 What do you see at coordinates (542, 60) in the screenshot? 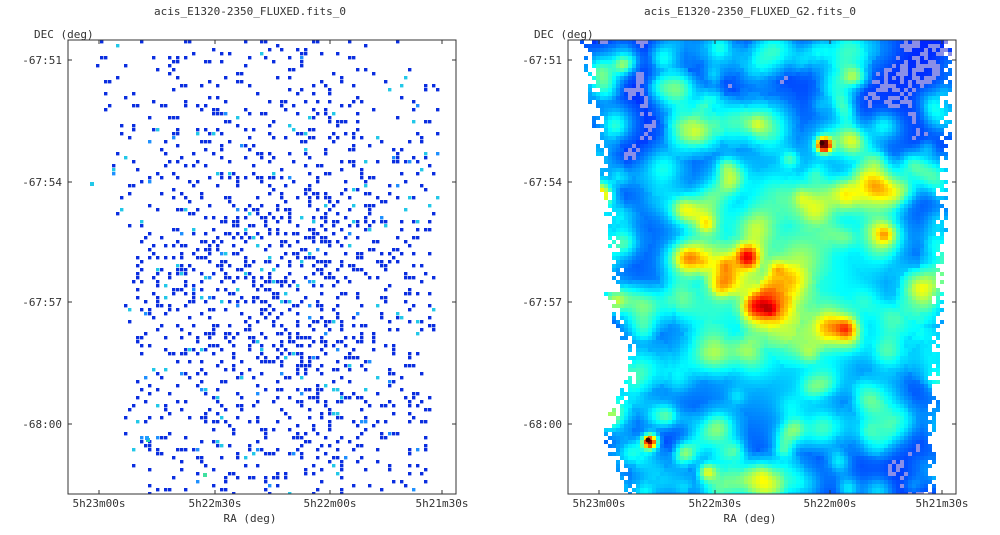
I see `right-y-tick-label: -67:51` at bounding box center [542, 60].